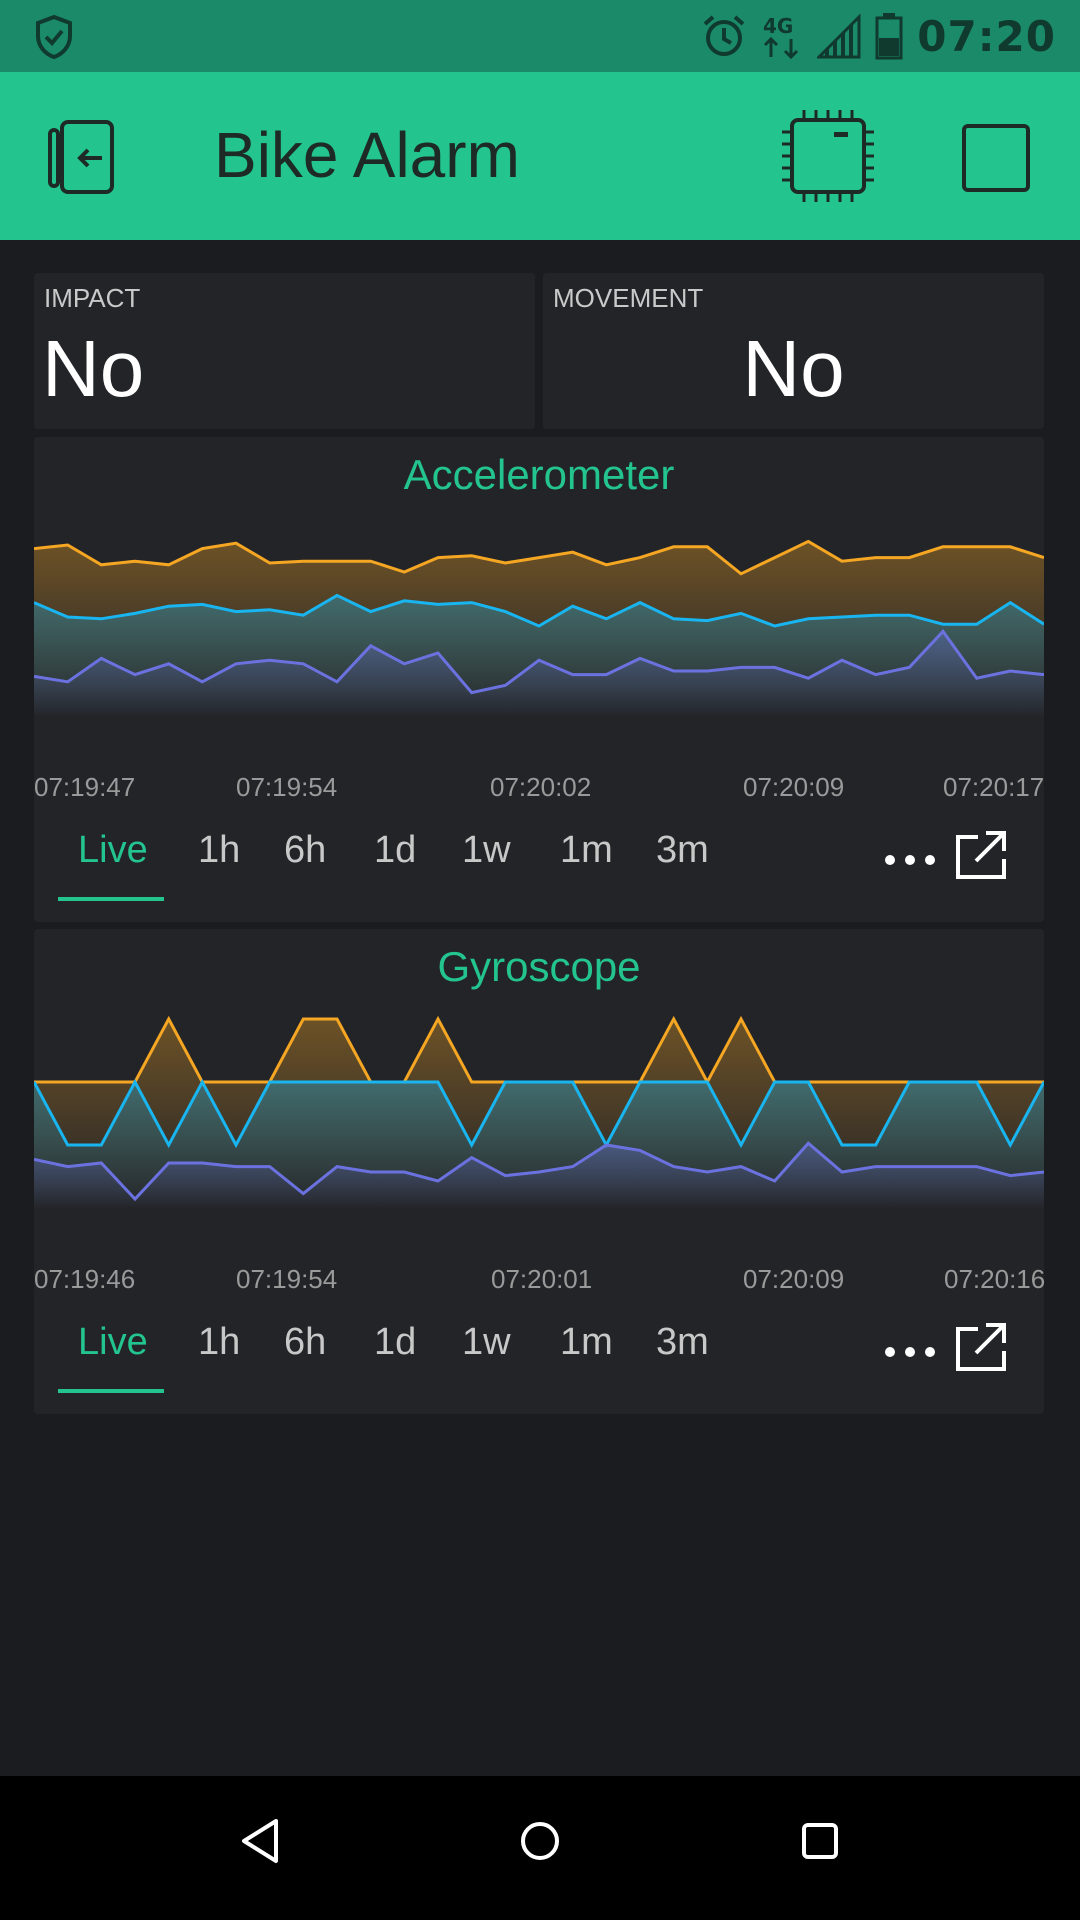  I want to click on movement-widget: MOVEMENT No, so click(793, 351).